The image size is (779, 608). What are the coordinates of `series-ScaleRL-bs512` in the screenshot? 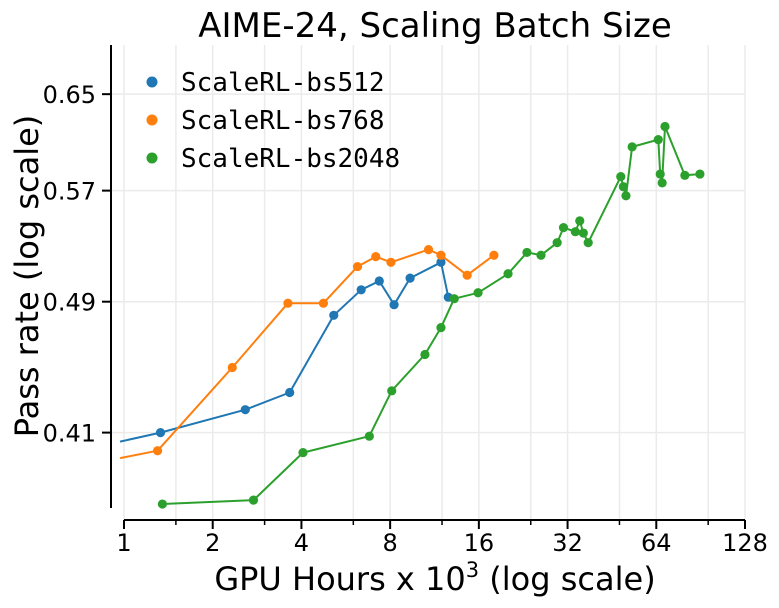 It's located at (286, 350).